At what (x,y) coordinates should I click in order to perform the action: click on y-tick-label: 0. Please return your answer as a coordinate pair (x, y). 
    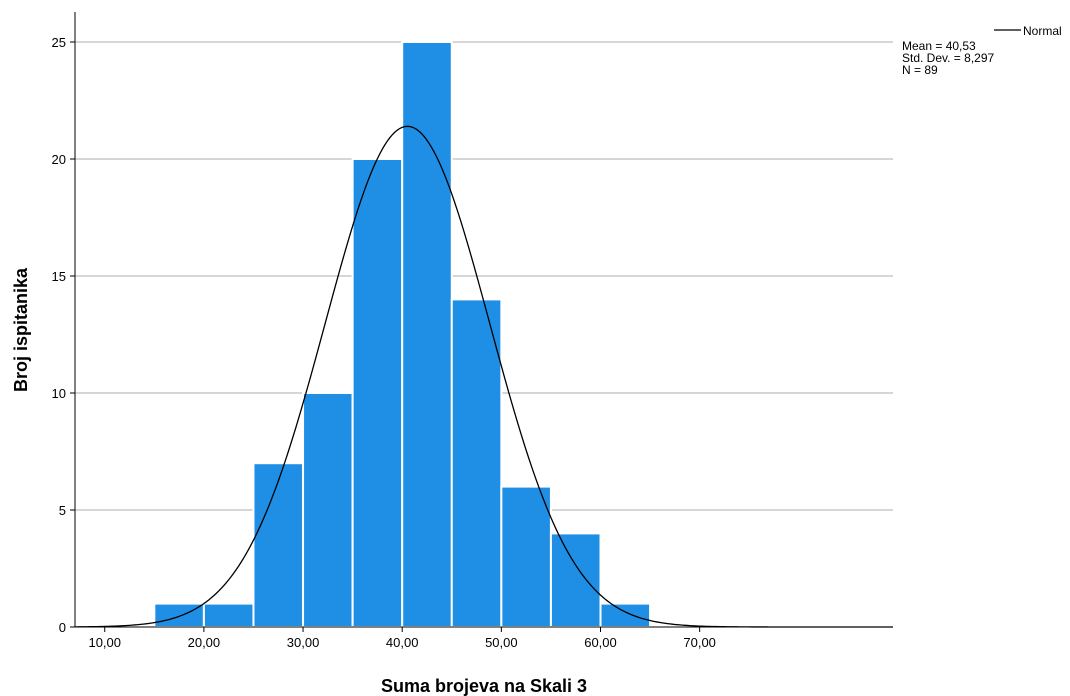
    Looking at the image, I should click on (62, 627).